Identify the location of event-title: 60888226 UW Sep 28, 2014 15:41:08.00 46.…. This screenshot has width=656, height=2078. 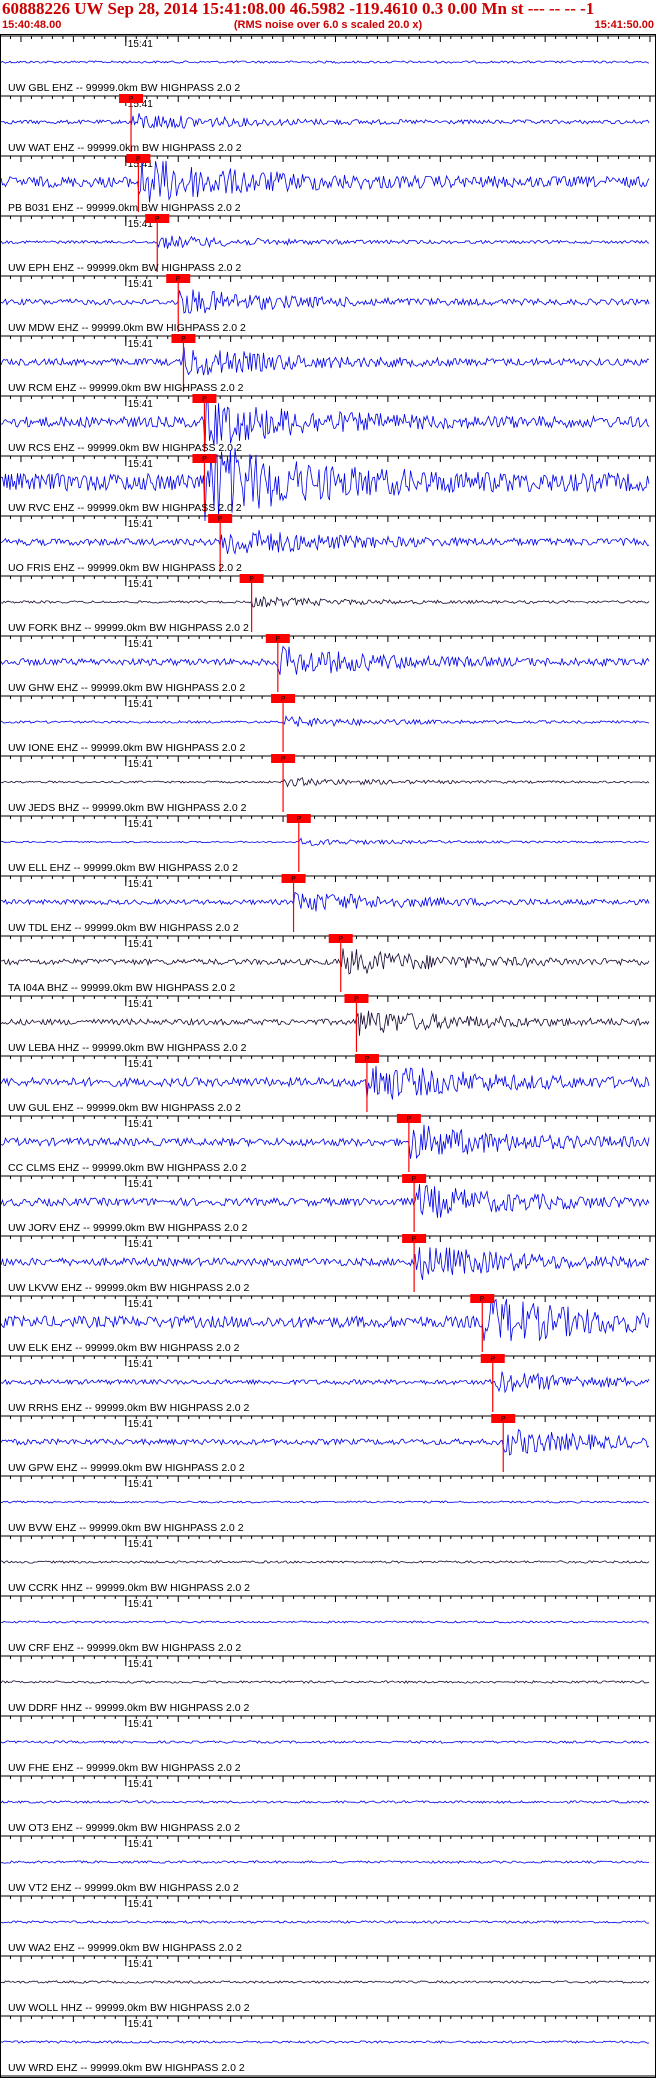
(298, 9).